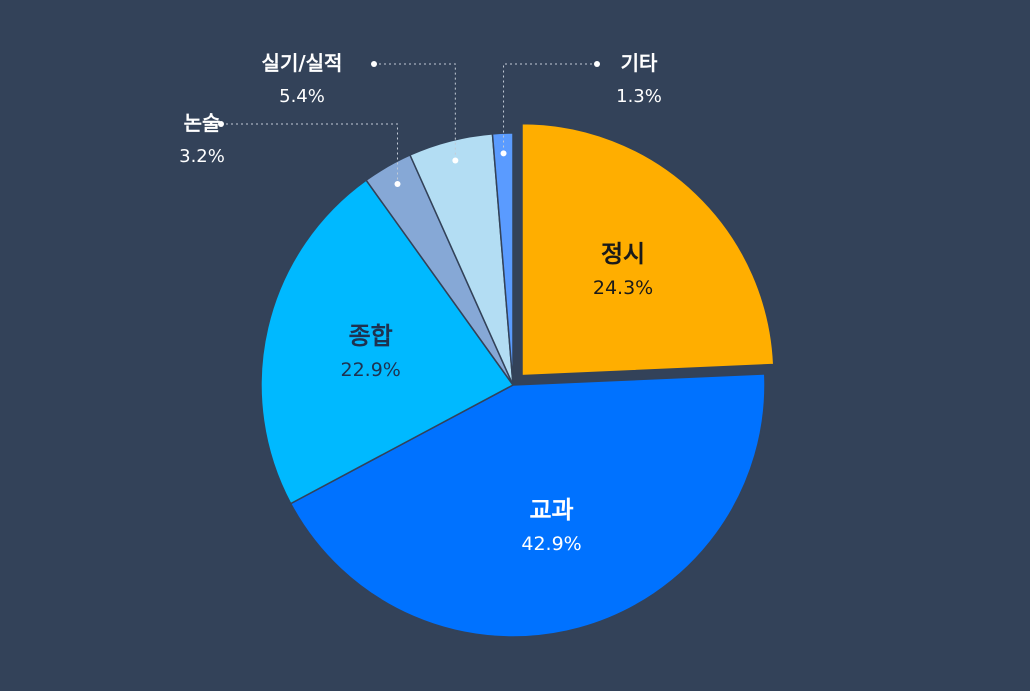  I want to click on leader-lines, so click(409, 124).